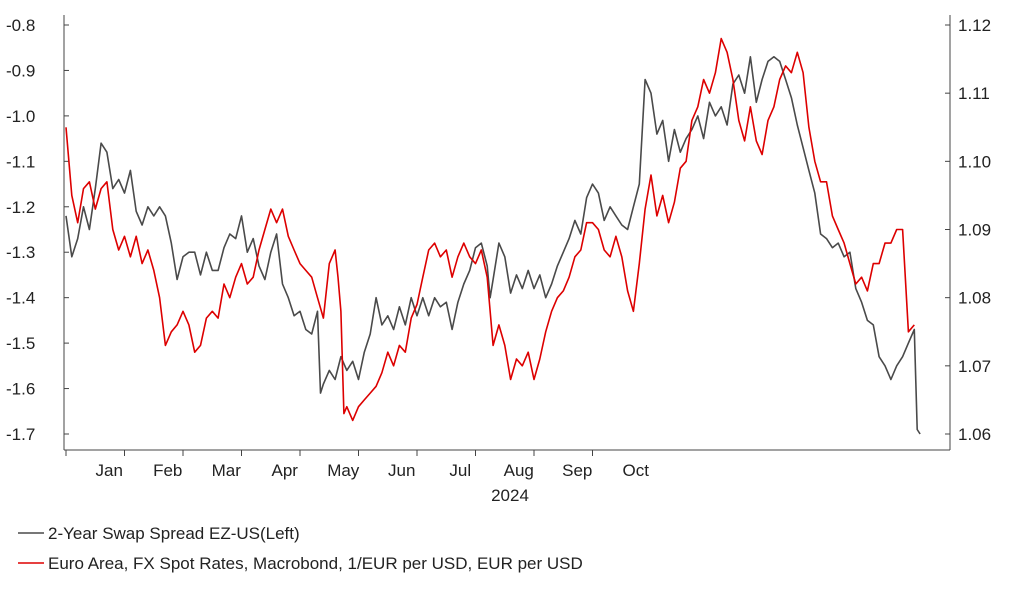 This screenshot has height=597, width=1022. I want to click on right-tick-label: 1.07, so click(974, 366).